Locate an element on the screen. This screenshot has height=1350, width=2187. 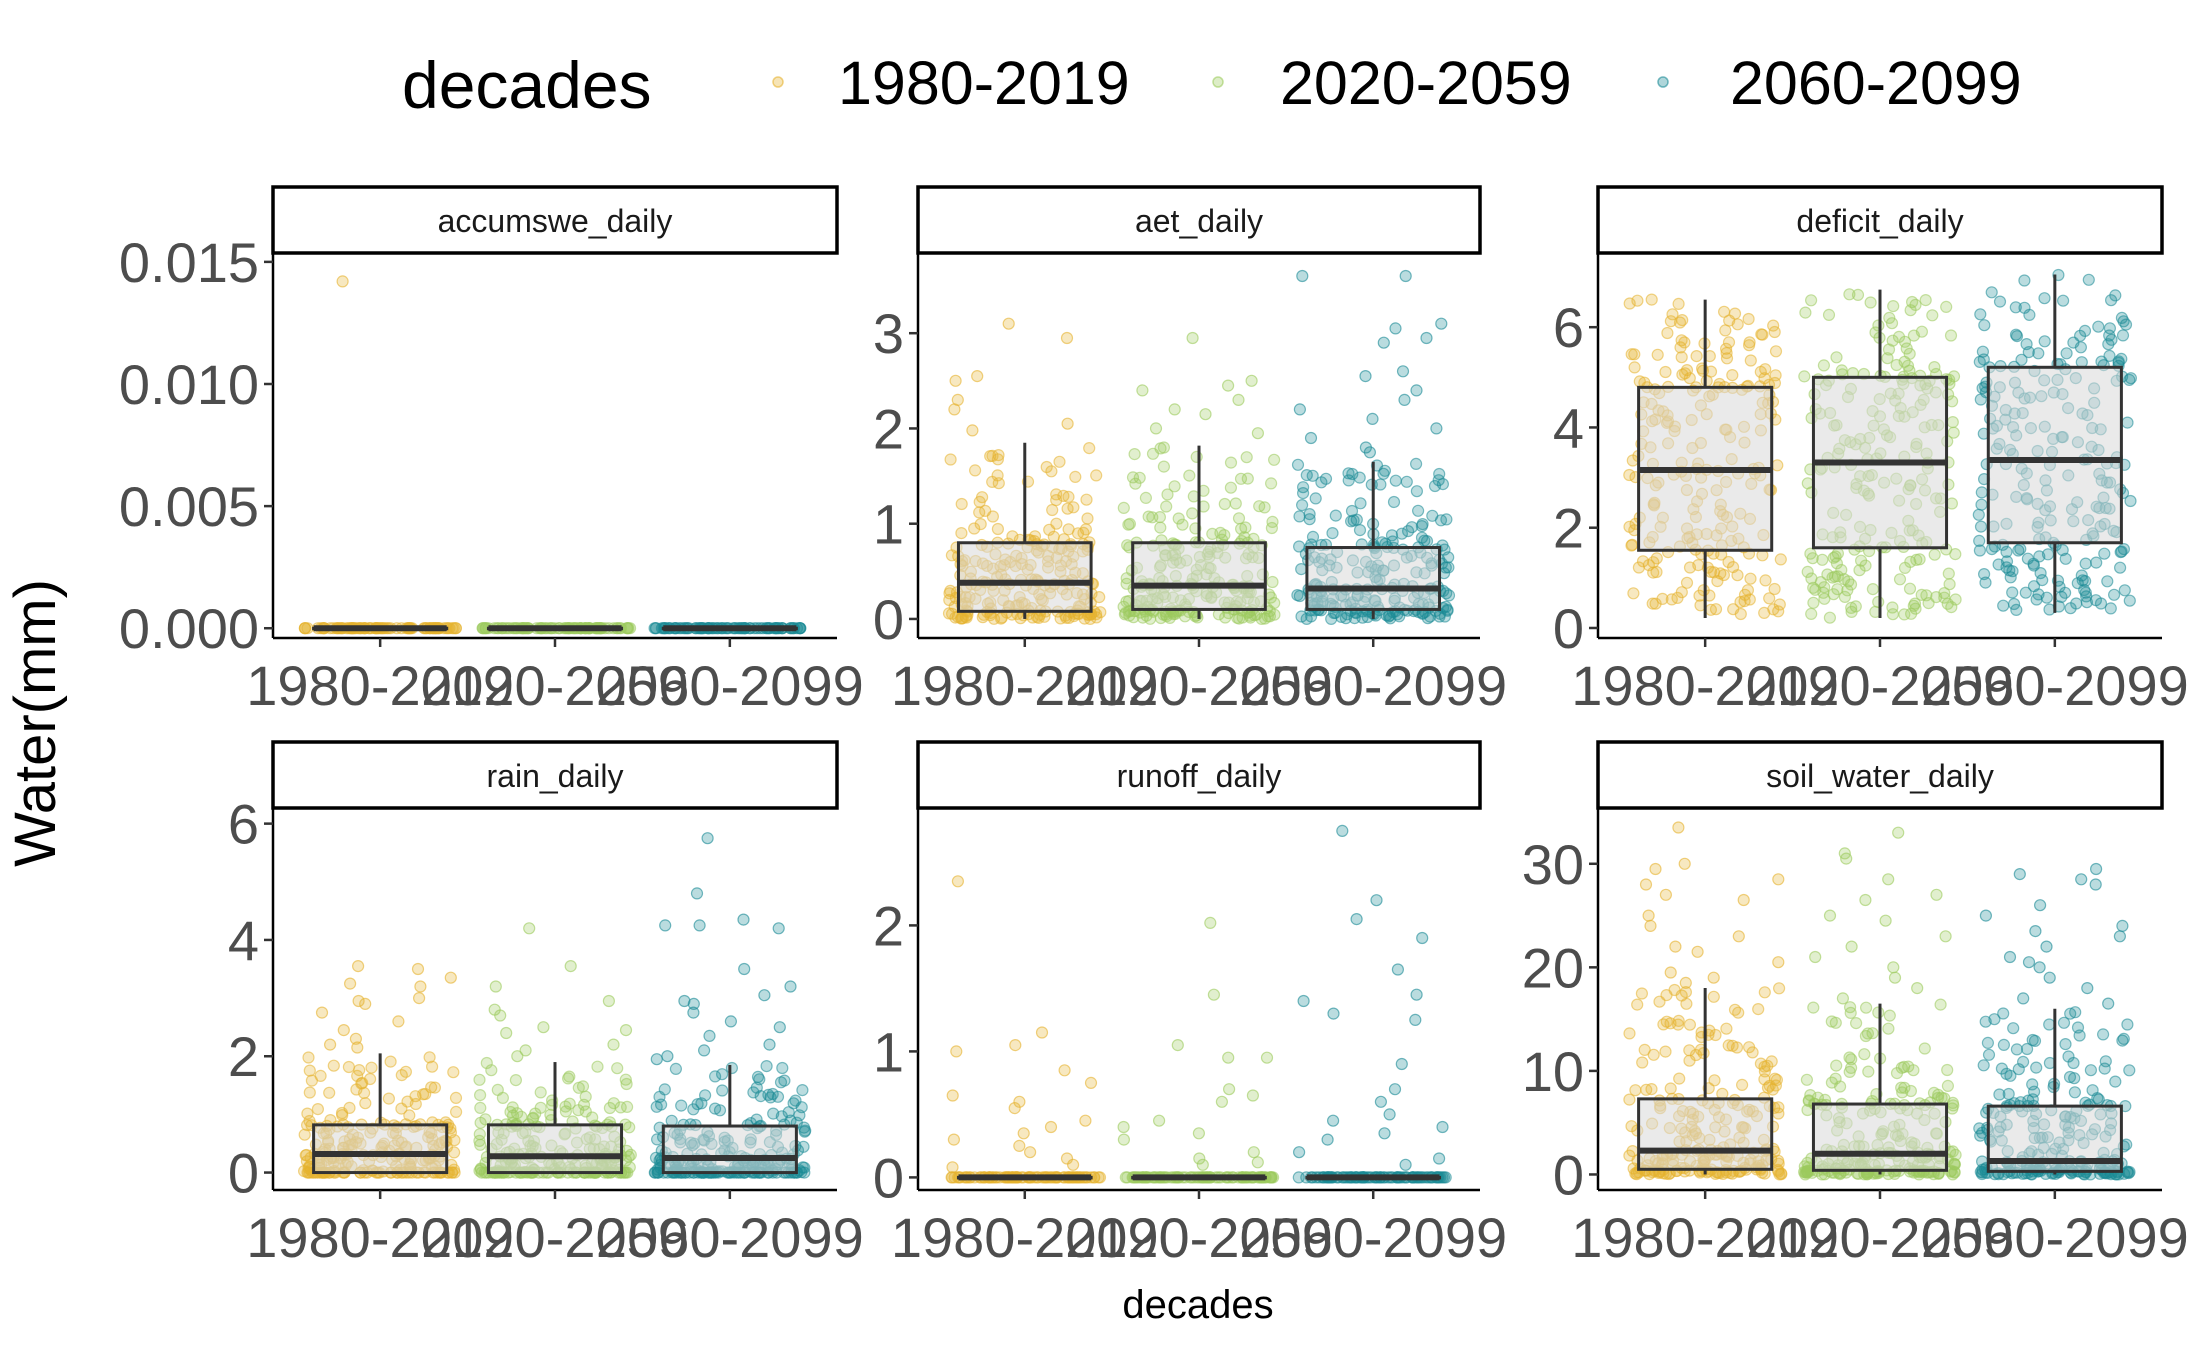
y-tick-label: 0 is located at coordinates (888, 619).